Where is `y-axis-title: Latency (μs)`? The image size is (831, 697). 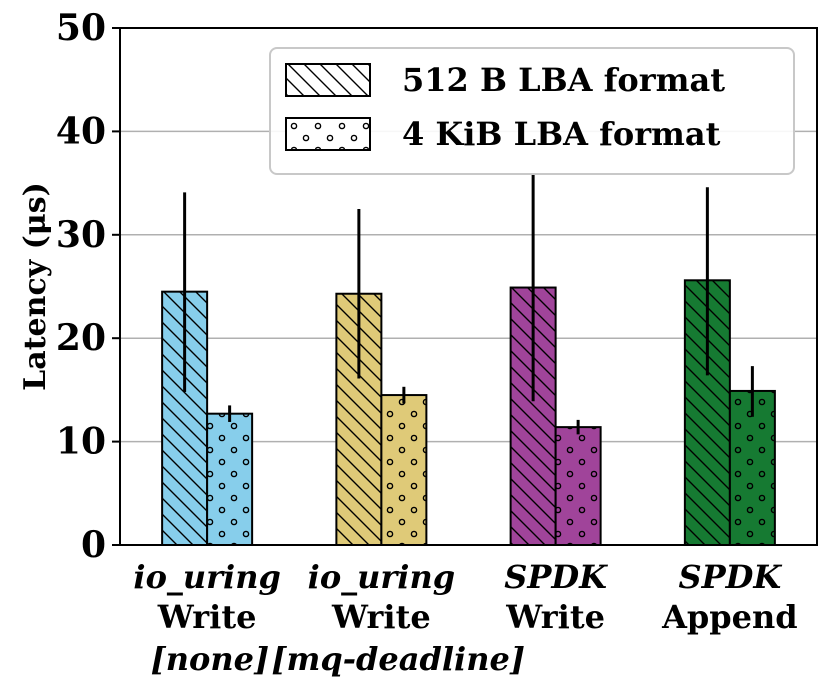 y-axis-title: Latency (μs) is located at coordinates (35, 286).